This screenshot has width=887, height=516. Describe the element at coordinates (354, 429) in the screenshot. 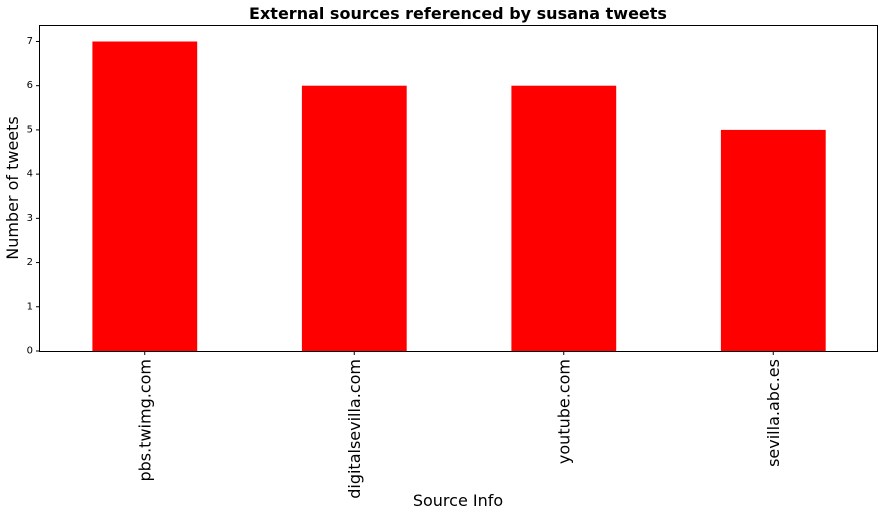

I see `x-tick-label: digitalsevilla.com` at that location.